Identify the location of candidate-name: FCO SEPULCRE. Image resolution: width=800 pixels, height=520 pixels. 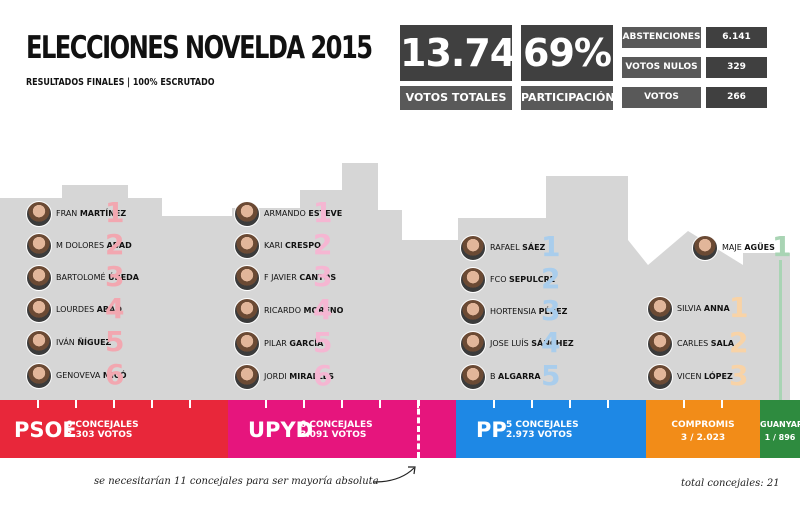
(523, 279).